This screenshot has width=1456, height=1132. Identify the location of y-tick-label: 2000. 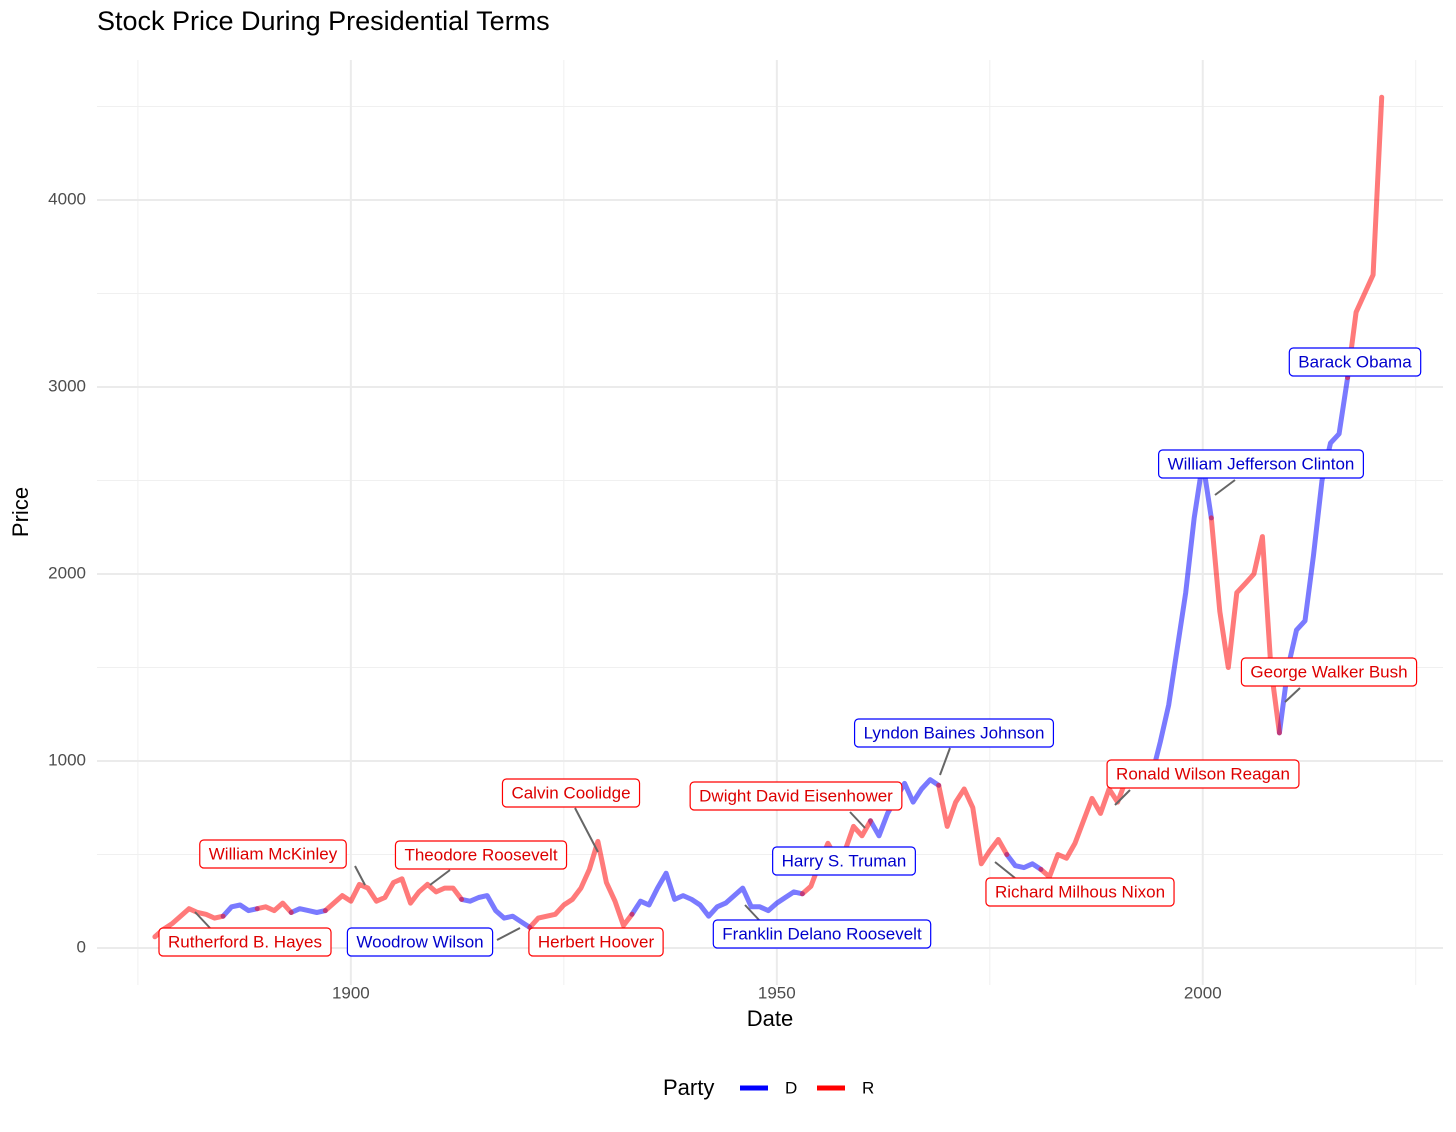
(67, 572).